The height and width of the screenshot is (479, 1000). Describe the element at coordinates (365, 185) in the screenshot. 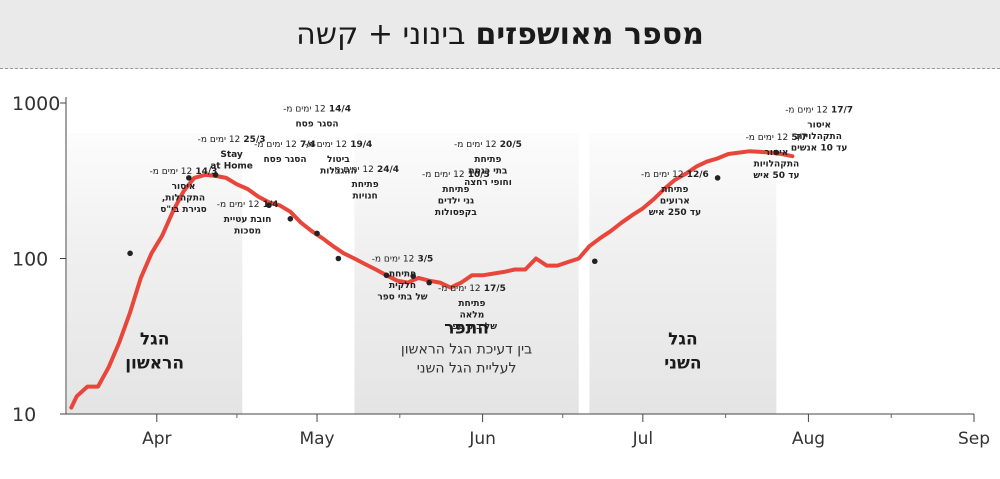

I see `annotation-line-6-0: פתיחת` at that location.